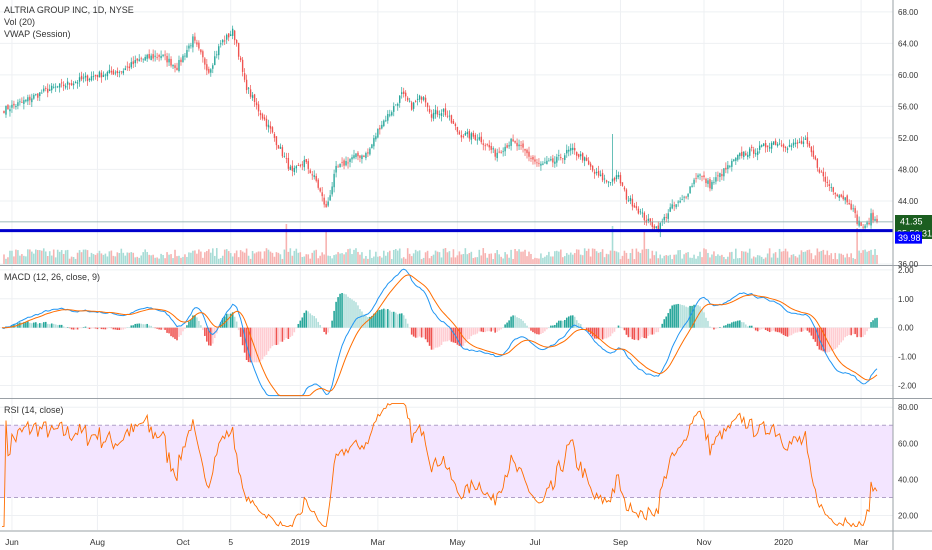 The height and width of the screenshot is (550, 932). Describe the element at coordinates (34, 410) in the screenshot. I see `rsi-legend: RSI (14, close)` at that location.